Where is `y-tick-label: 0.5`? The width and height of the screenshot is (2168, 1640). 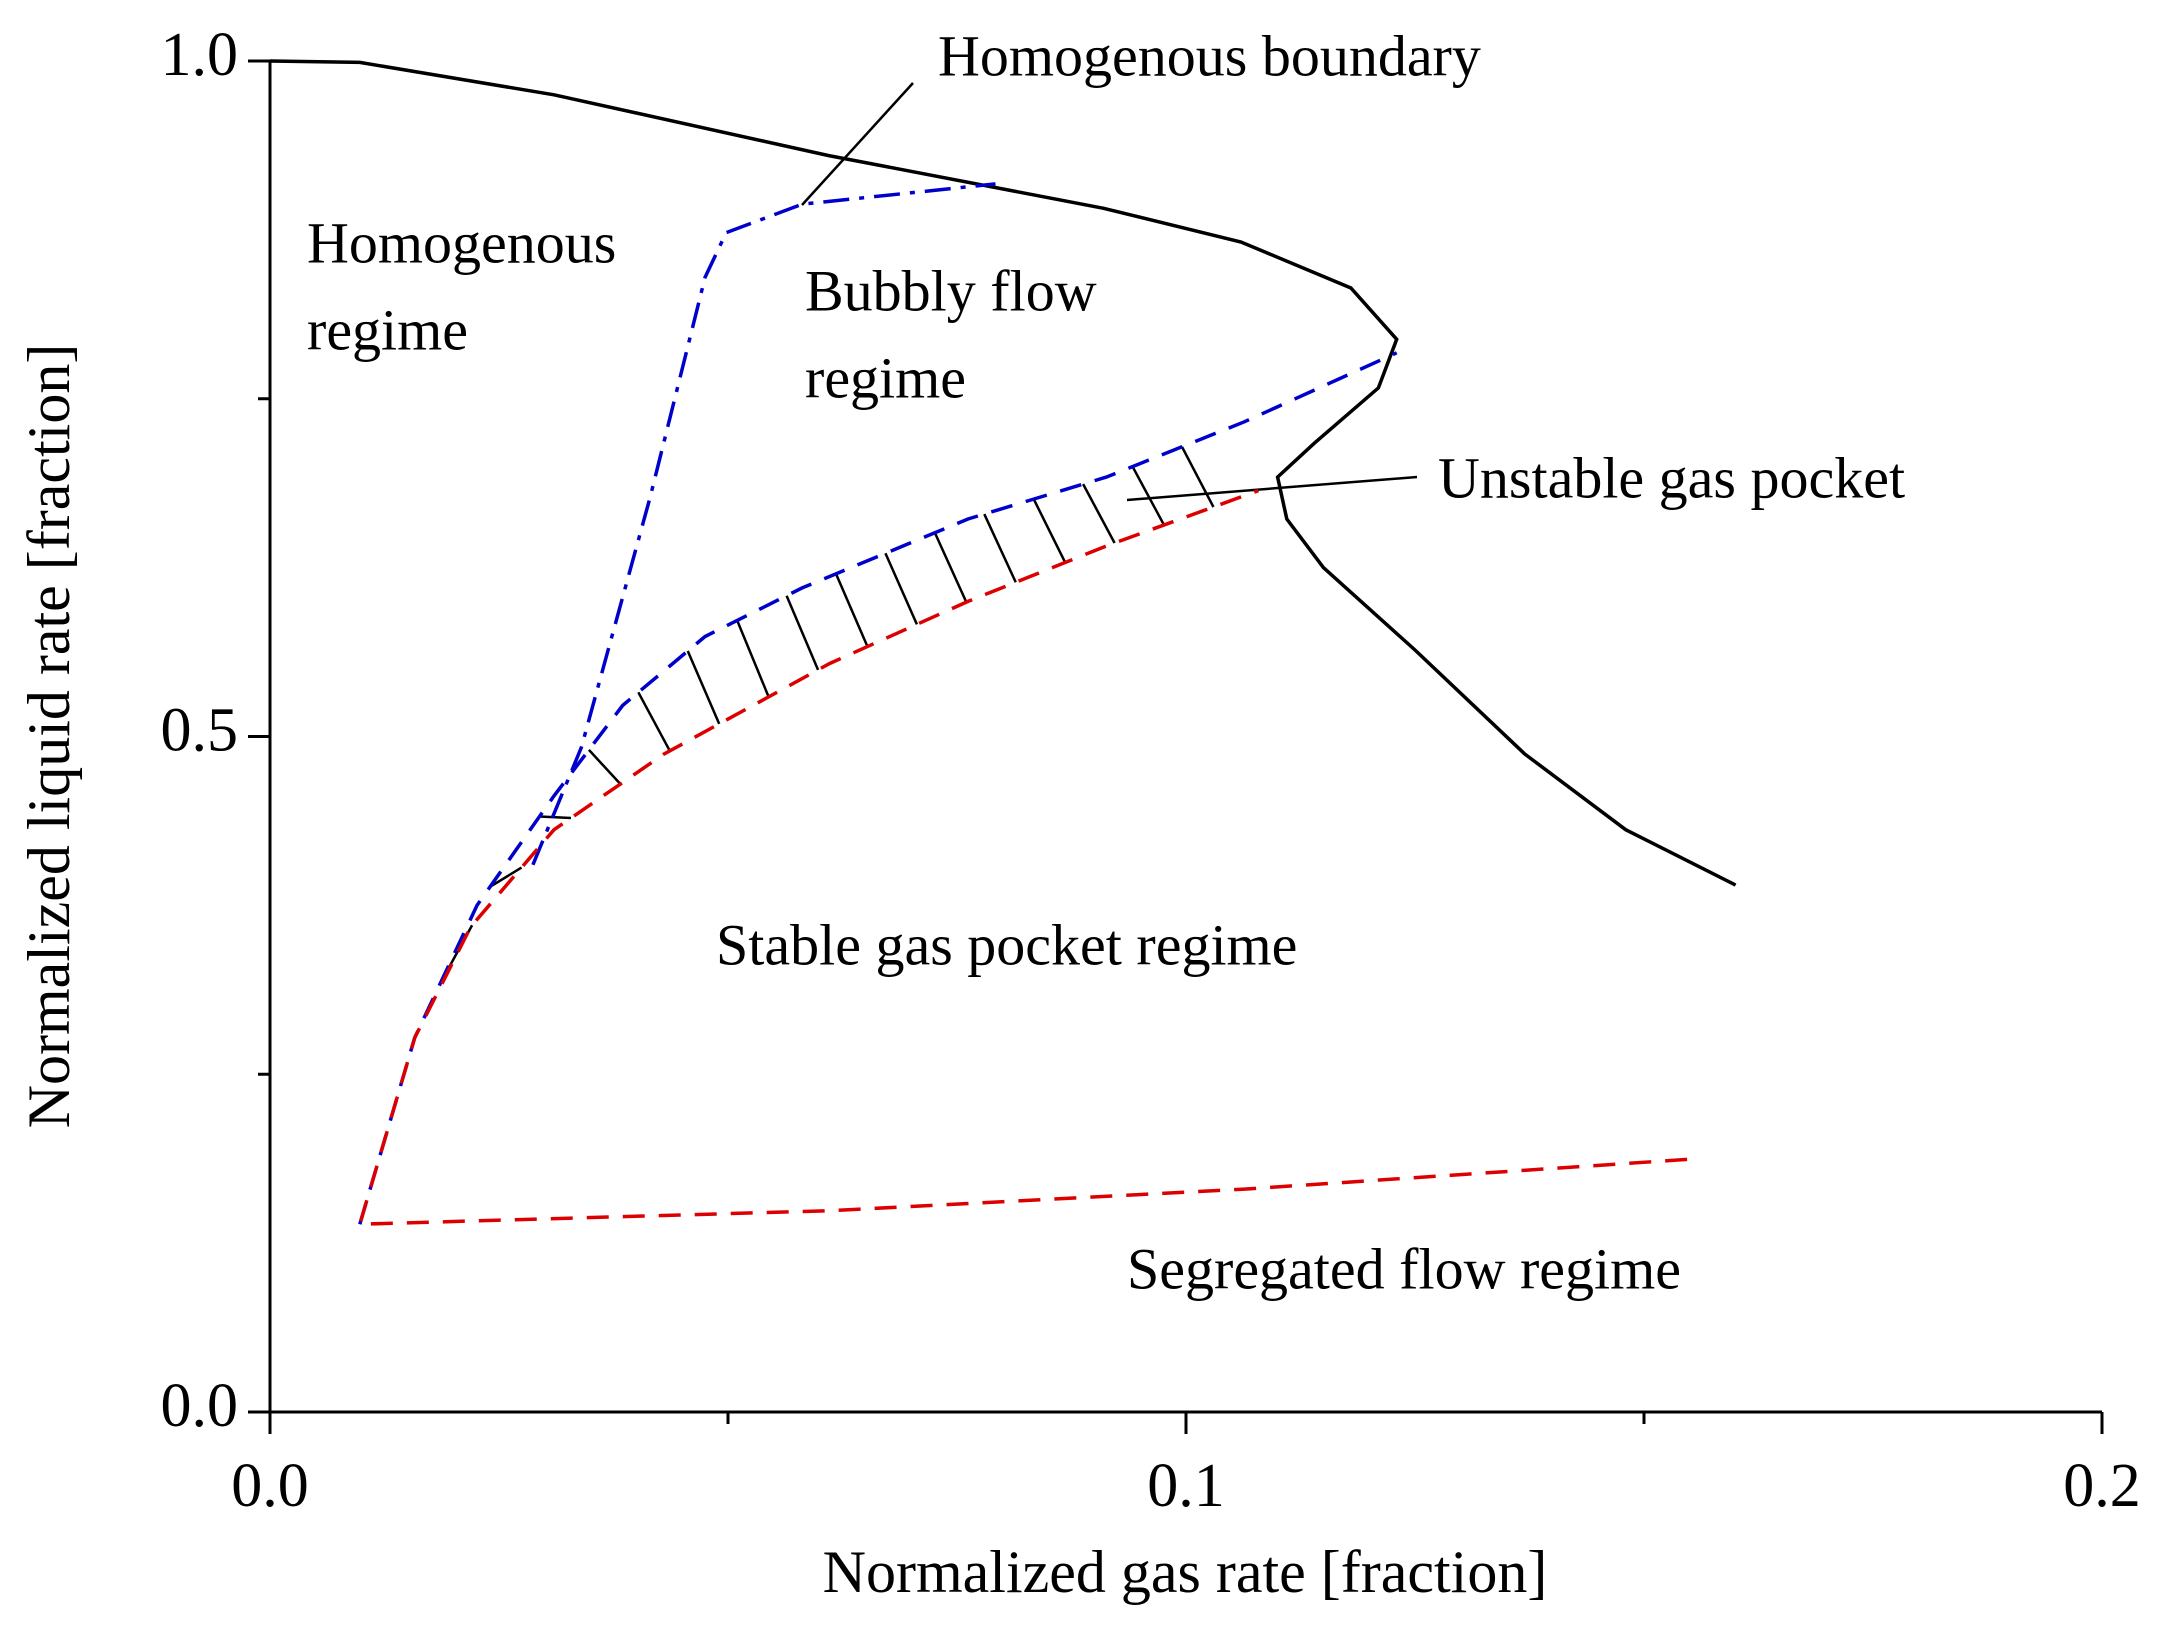
y-tick-label: 0.5 is located at coordinates (200, 731).